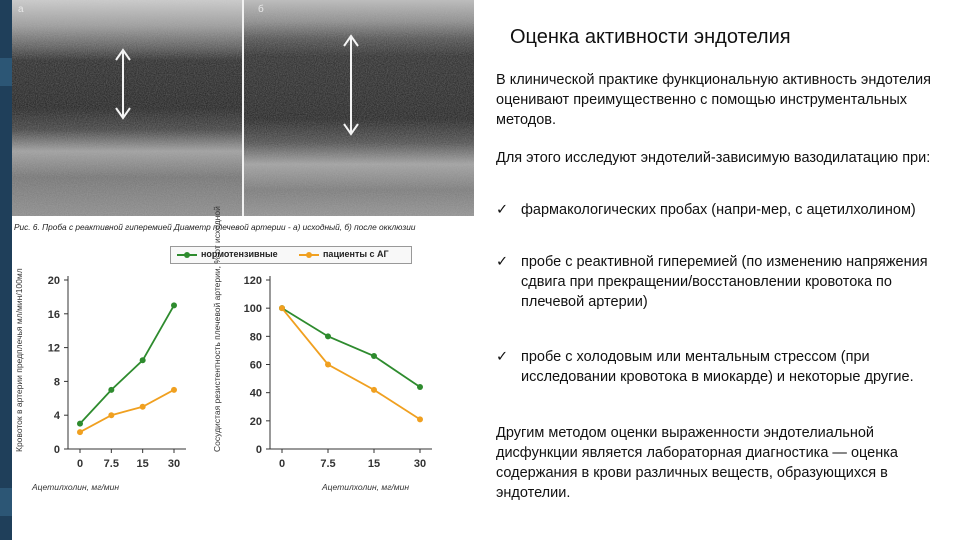  What do you see at coordinates (256, 337) in the screenshot?
I see `y-tick-label: 80` at bounding box center [256, 337].